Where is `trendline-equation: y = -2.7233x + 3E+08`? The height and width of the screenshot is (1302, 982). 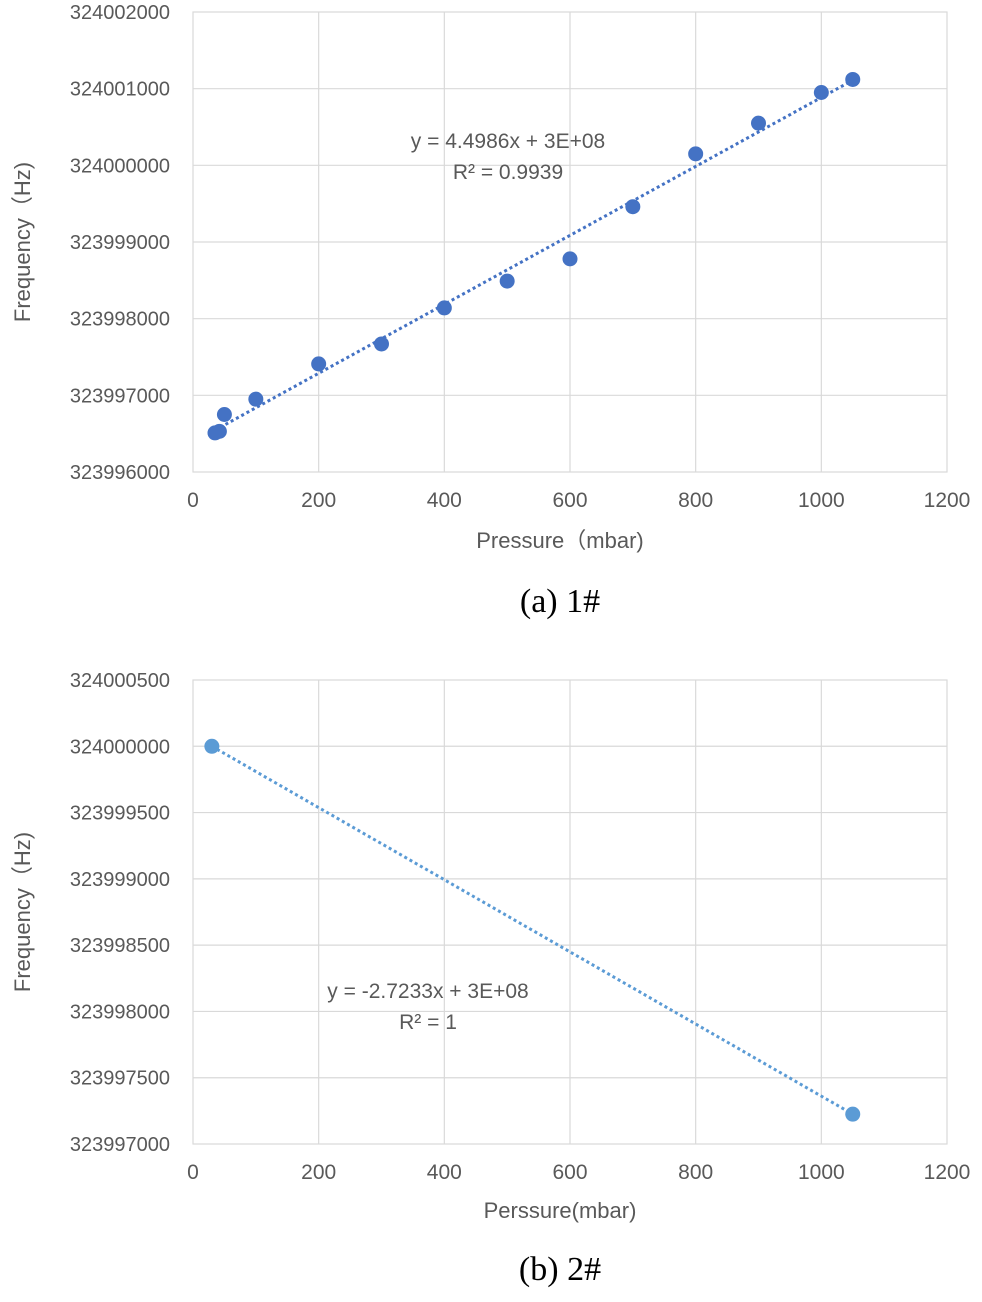
trendline-equation: y = -2.7233x + 3E+08 is located at coordinates (427, 991).